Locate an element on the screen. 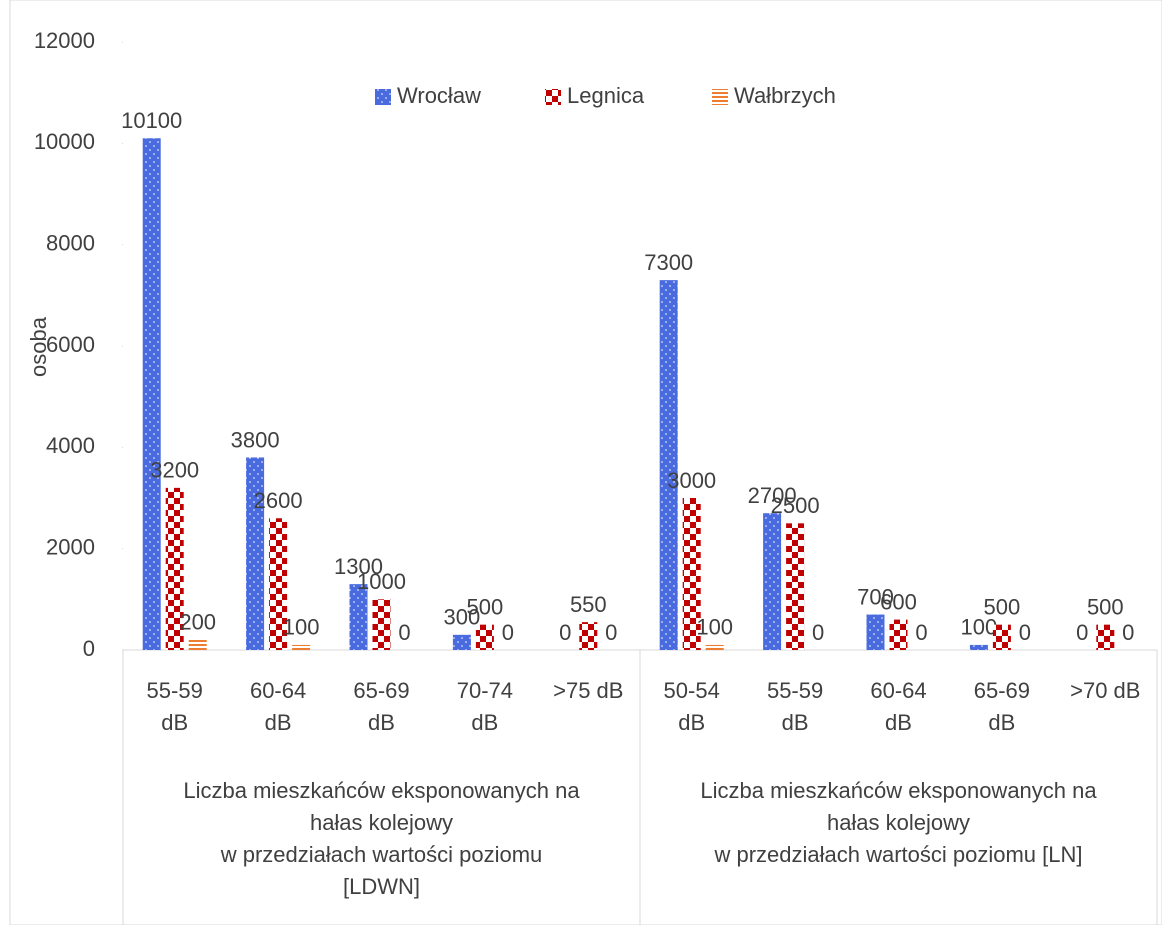 The image size is (1162, 925). data-label: 200 is located at coordinates (197, 622).